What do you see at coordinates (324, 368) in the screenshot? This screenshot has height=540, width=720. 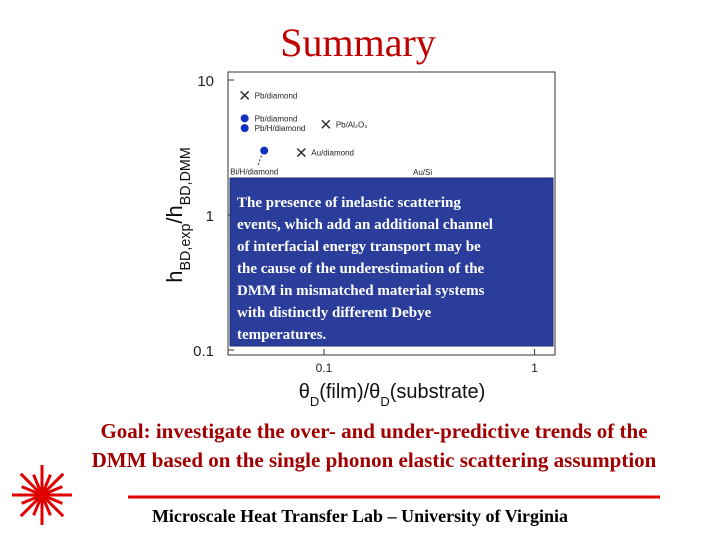 I see `x-tick-label: 0.1` at bounding box center [324, 368].